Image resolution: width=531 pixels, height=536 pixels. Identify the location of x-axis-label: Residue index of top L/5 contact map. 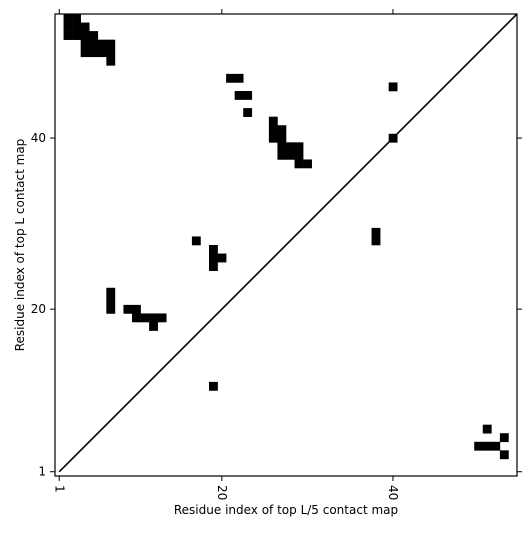
(286, 510).